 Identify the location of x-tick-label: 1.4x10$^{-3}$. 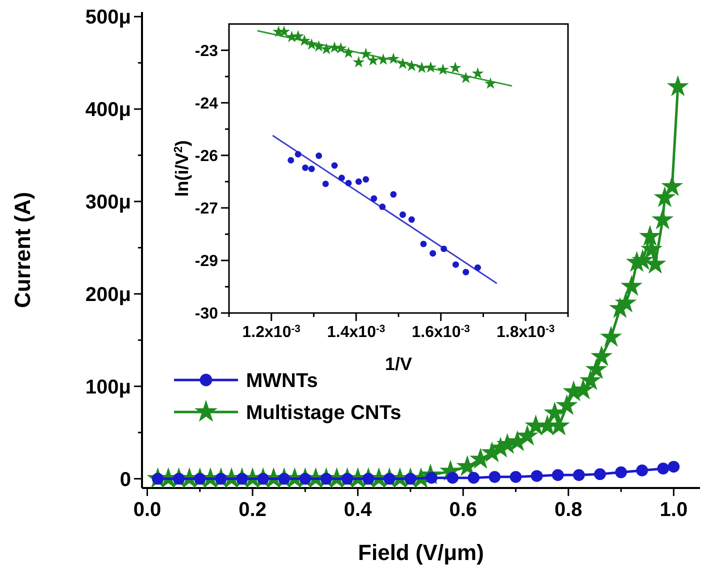
(356, 332).